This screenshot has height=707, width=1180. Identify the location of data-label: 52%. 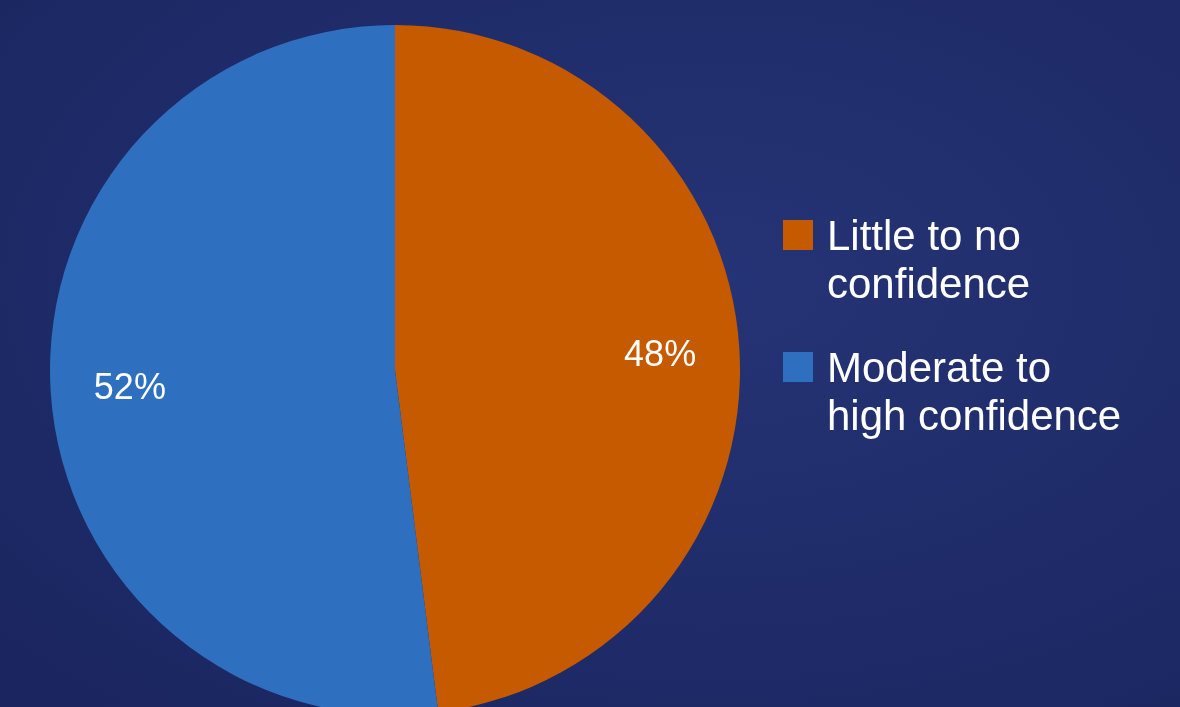
(129, 387).